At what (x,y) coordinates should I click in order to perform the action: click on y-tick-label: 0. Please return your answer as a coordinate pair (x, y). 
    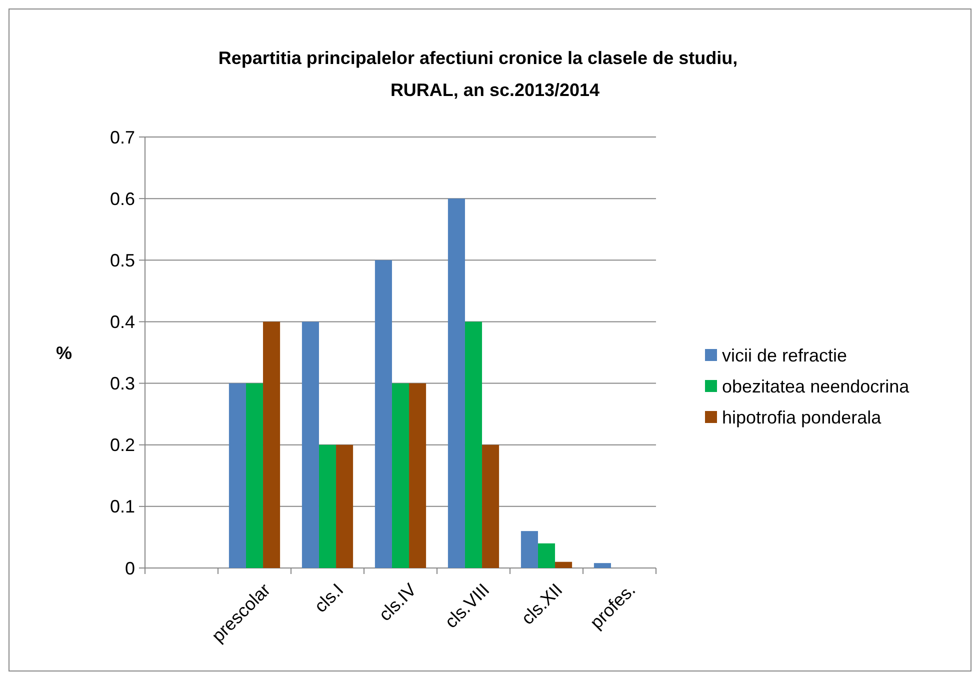
    Looking at the image, I should click on (129, 568).